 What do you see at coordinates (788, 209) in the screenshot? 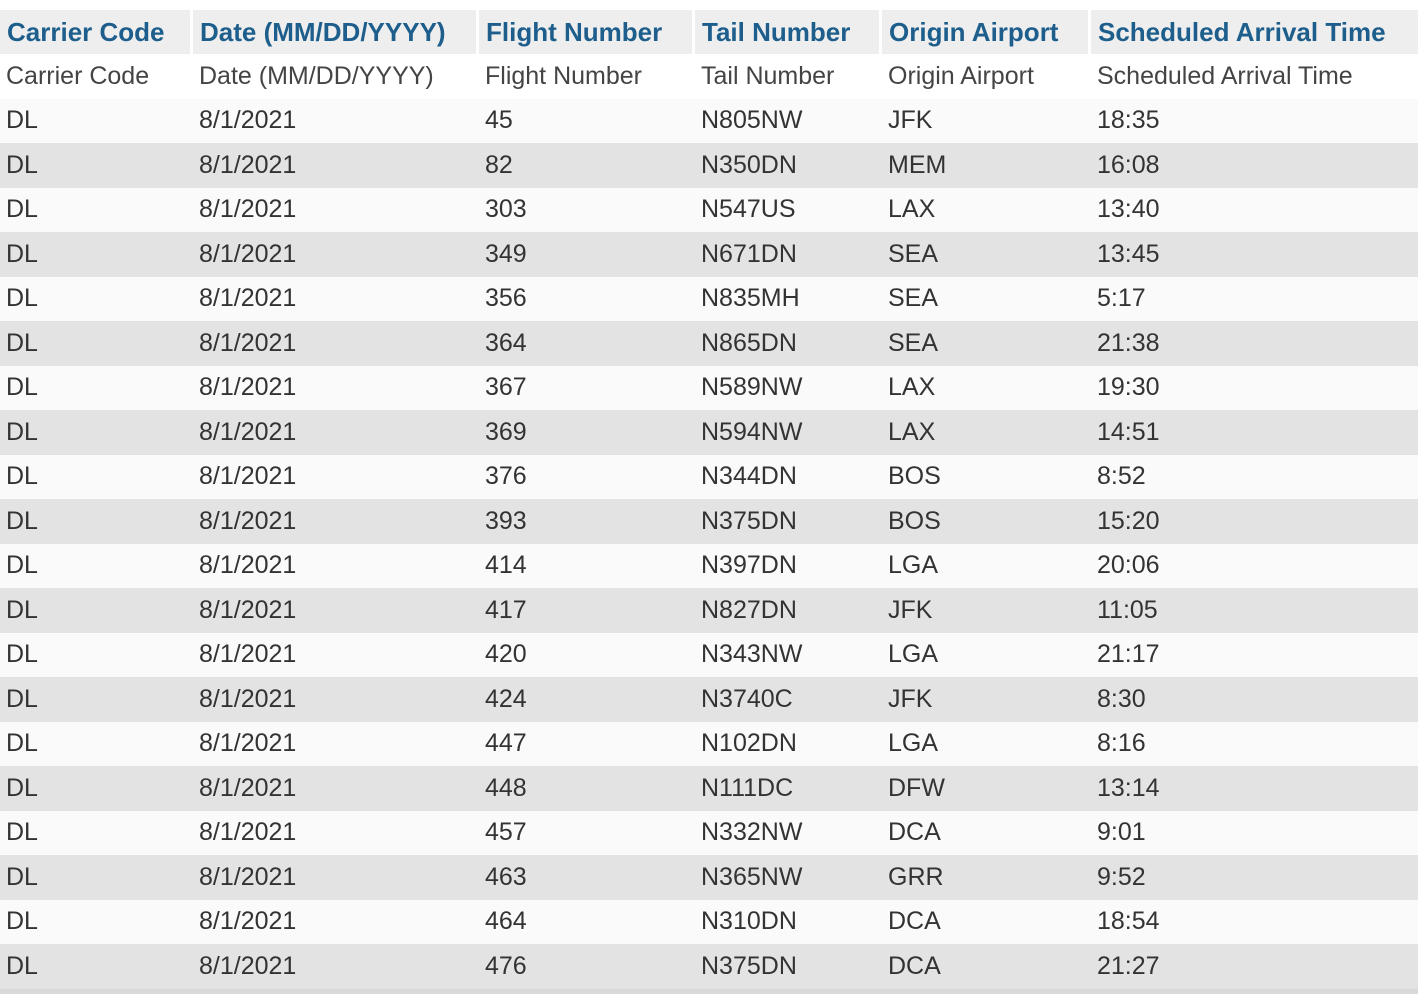
I see `tail-number-cell: N547US` at bounding box center [788, 209].